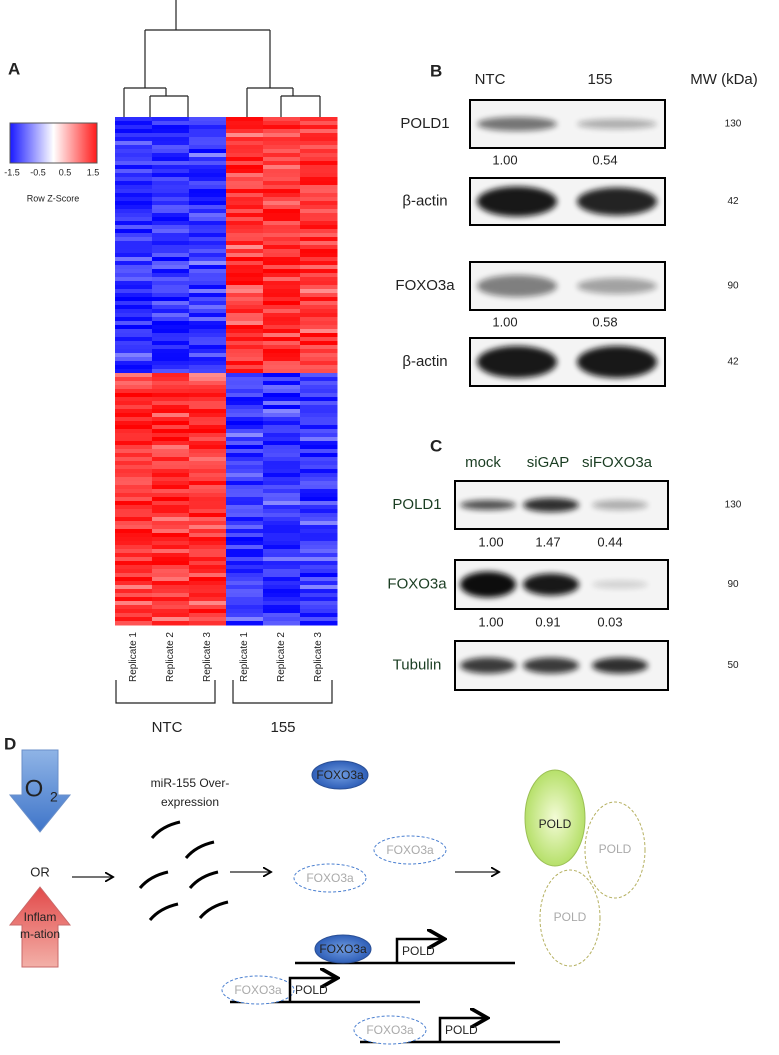 The image size is (779, 1055). What do you see at coordinates (733, 124) in the screenshot?
I see `mw-label: 130` at bounding box center [733, 124].